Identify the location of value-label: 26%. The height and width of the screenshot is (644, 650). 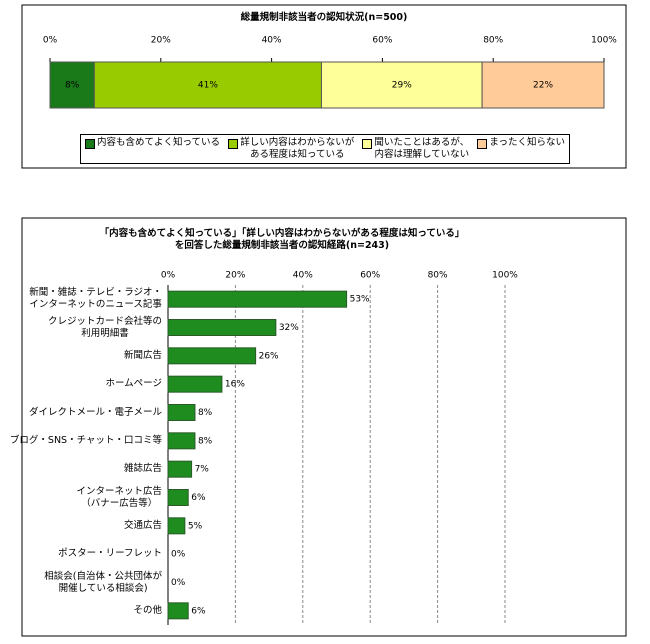
(269, 356).